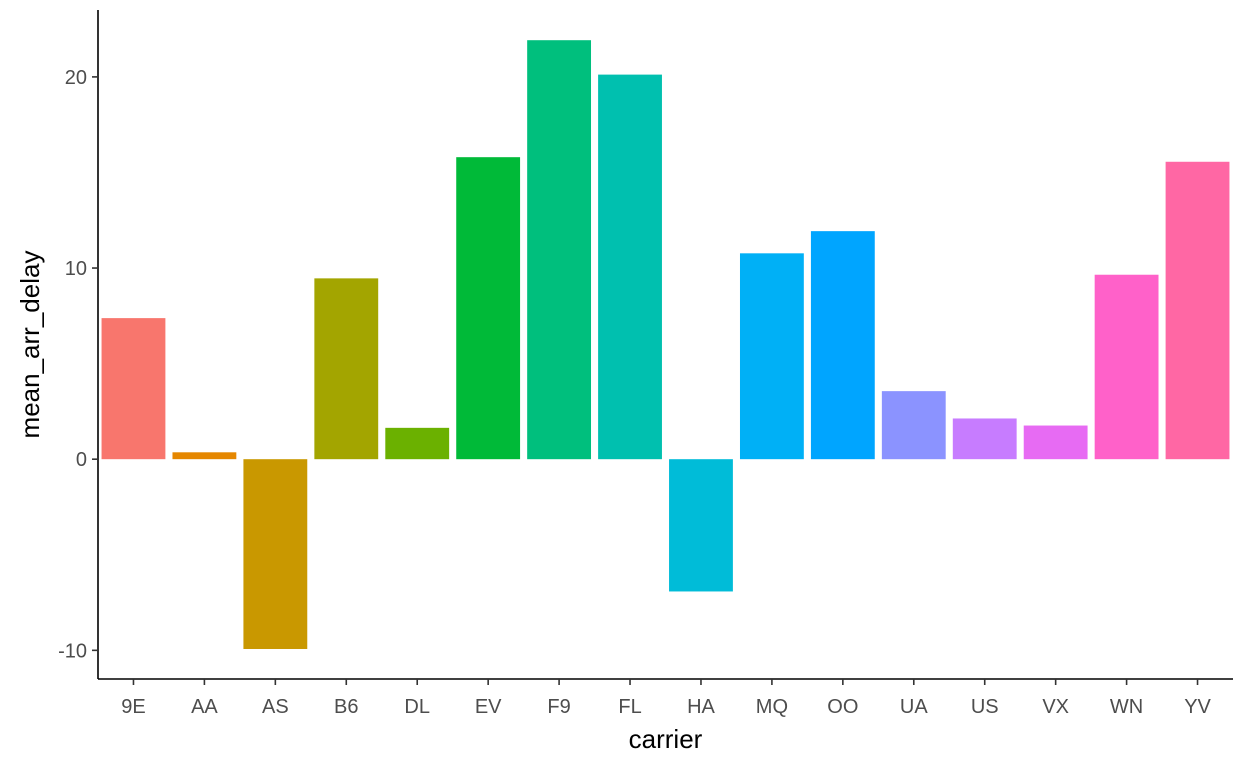 The image size is (1248, 773). What do you see at coordinates (701, 707) in the screenshot?
I see `x-tick-label-ha: HA` at bounding box center [701, 707].